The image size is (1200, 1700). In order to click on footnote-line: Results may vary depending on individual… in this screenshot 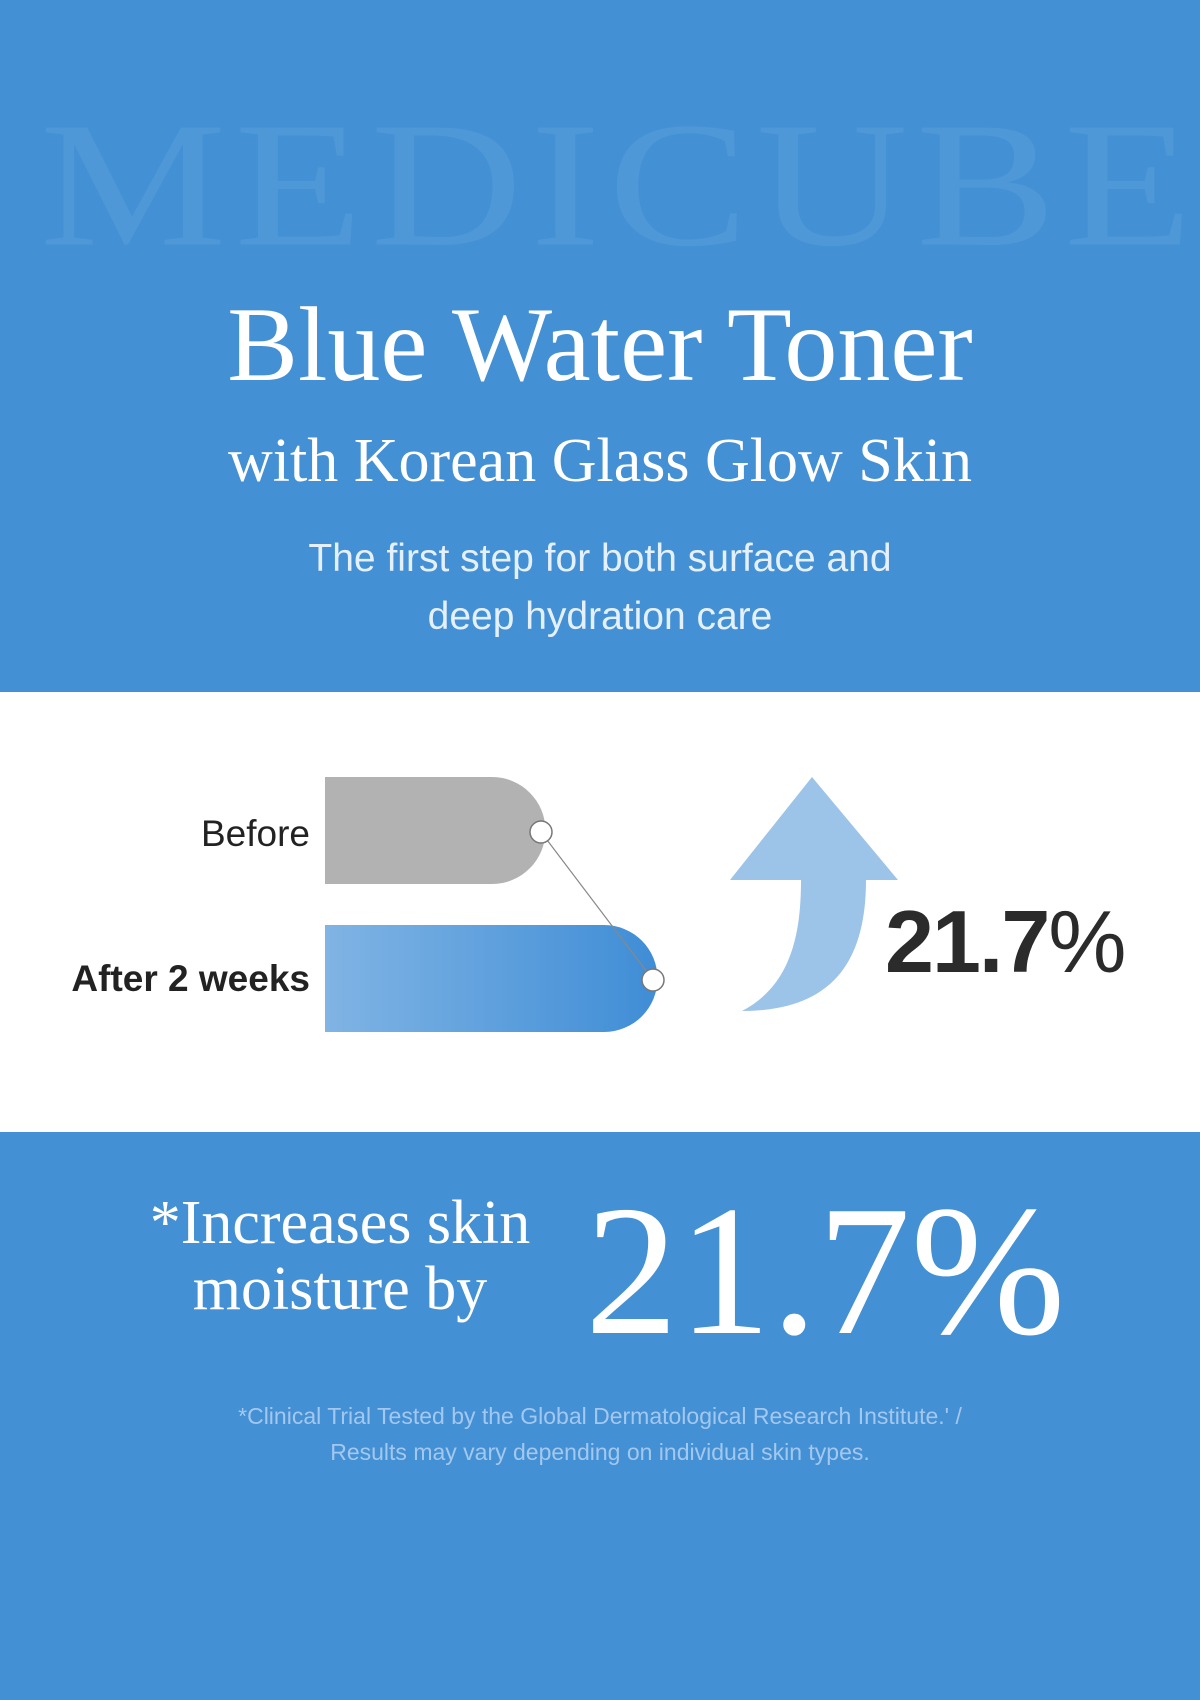, I will do `click(600, 1452)`.